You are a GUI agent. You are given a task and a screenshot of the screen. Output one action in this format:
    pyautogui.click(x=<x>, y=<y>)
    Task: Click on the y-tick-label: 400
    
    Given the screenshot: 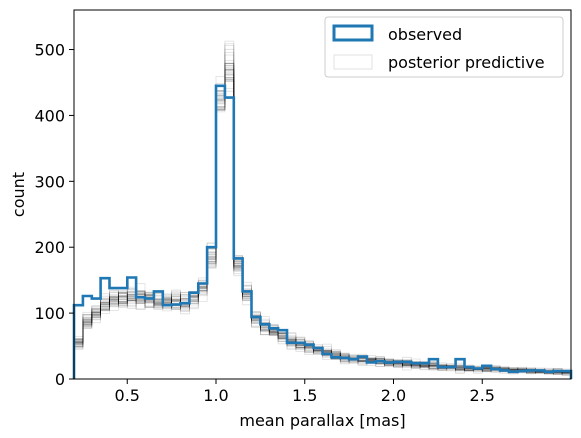 What is the action you would take?
    pyautogui.click(x=49, y=115)
    